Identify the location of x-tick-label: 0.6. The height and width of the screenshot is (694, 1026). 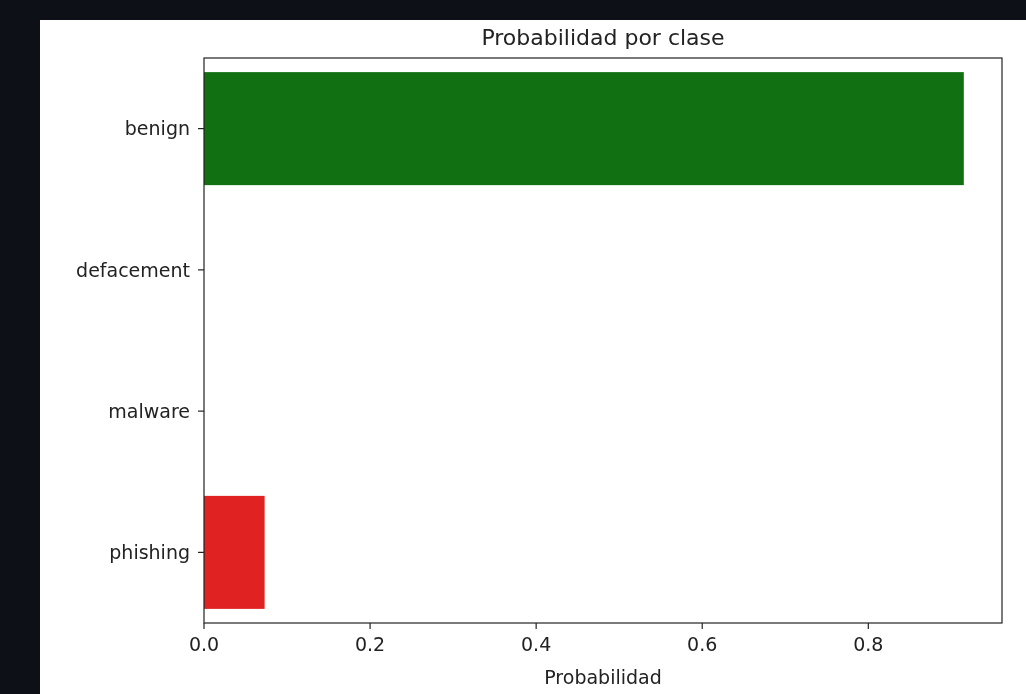
(702, 644).